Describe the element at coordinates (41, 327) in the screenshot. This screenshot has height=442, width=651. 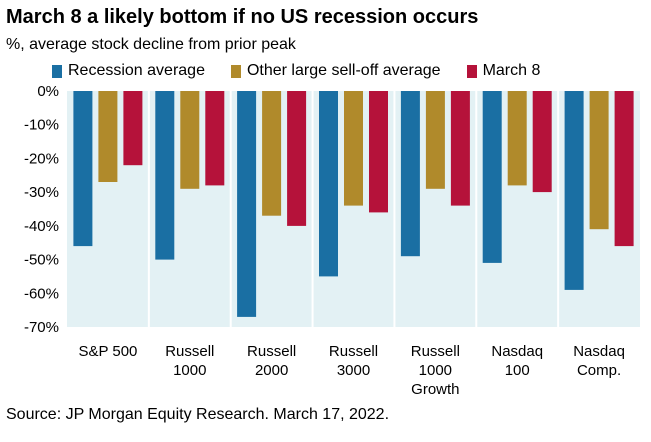
I see `y-tick-label: -70%` at that location.